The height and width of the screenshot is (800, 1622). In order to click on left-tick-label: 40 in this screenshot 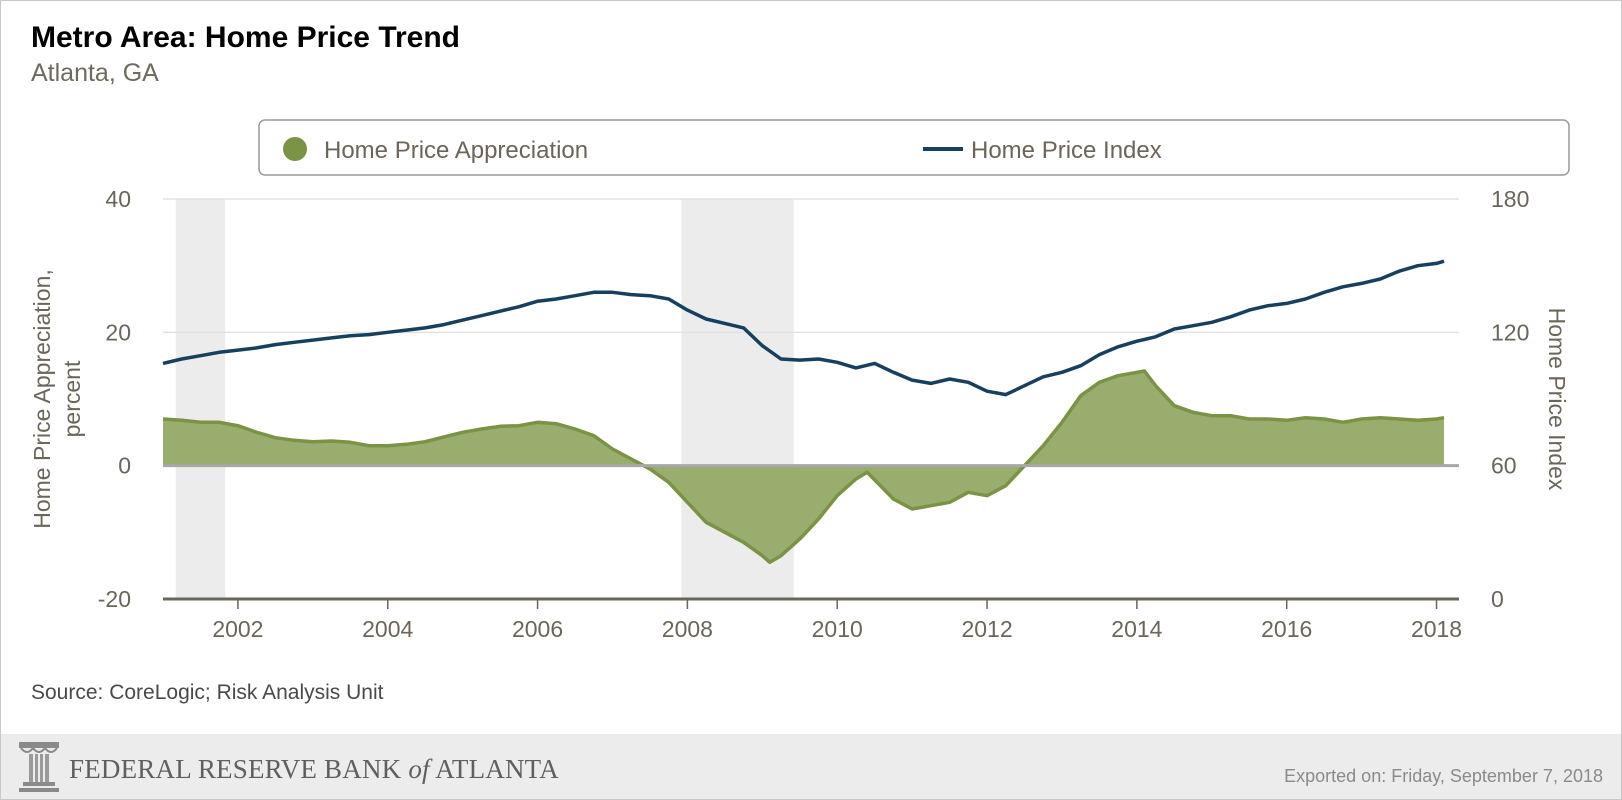, I will do `click(118, 199)`.